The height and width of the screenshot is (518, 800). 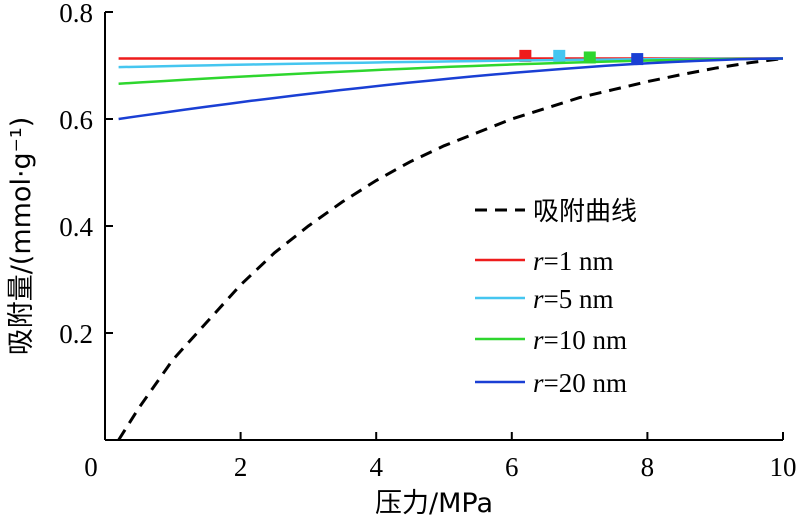 What do you see at coordinates (21, 236) in the screenshot?
I see `y-axis-title: 吸附量/(mmol·g⁻¹)` at bounding box center [21, 236].